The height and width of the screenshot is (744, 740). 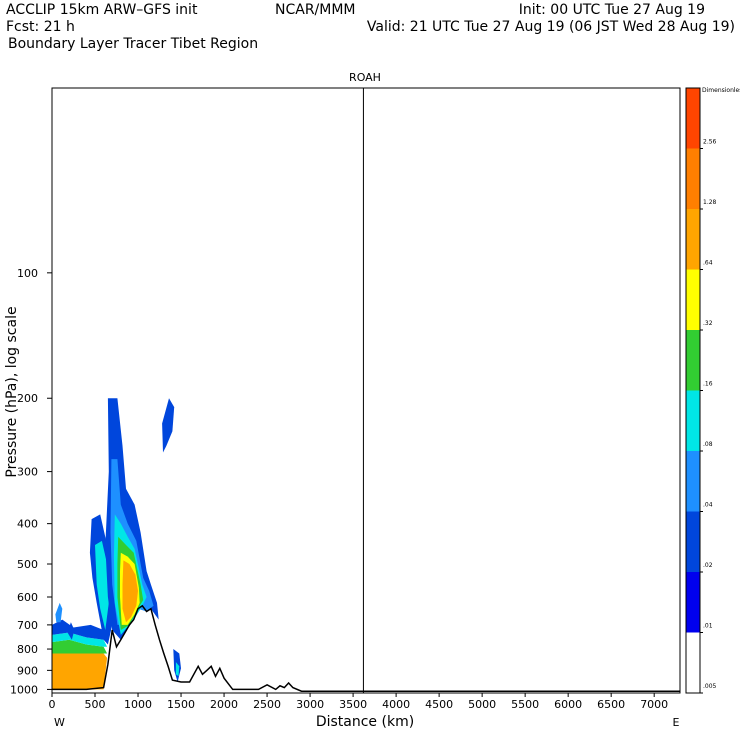 I want to click on y-tick-label: 600, so click(x=27, y=597).